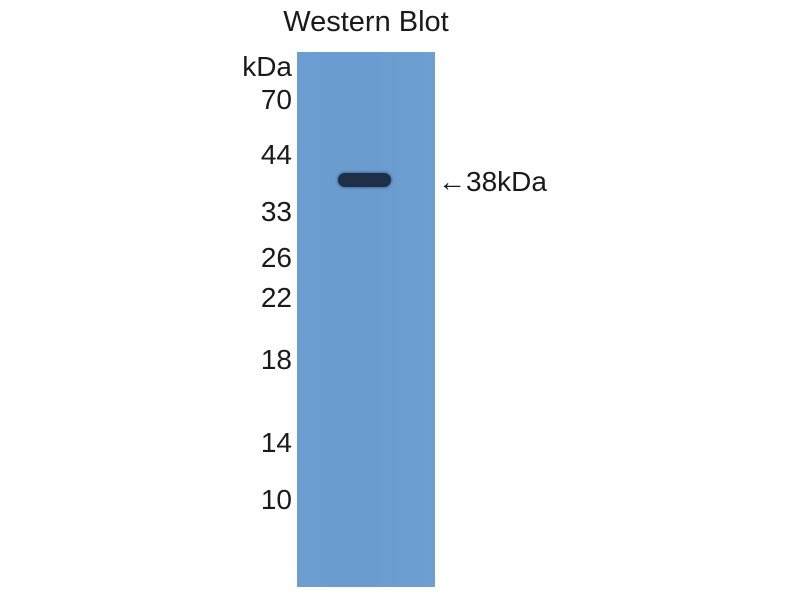 This screenshot has width=800, height=600. What do you see at coordinates (276, 211) in the screenshot?
I see `marker-33: 33` at bounding box center [276, 211].